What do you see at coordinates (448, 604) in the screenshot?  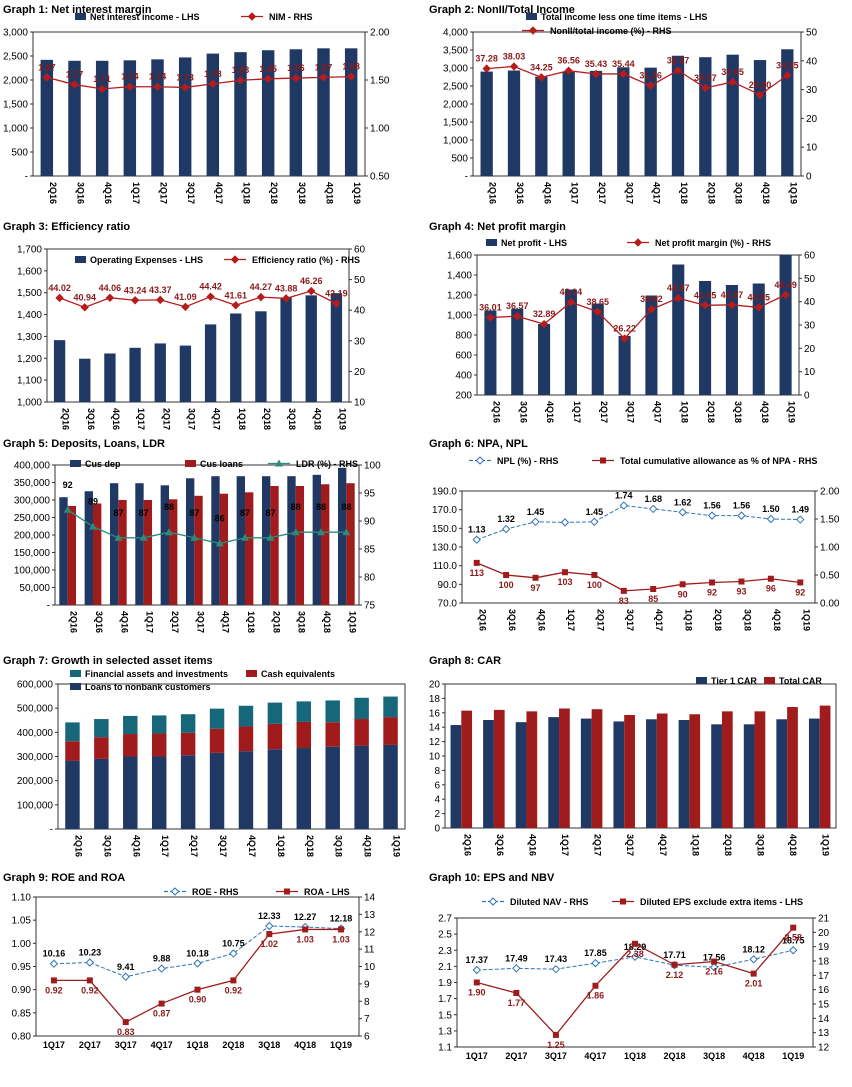 I see `left-axis-tick-label: 70.0` at bounding box center [448, 604].